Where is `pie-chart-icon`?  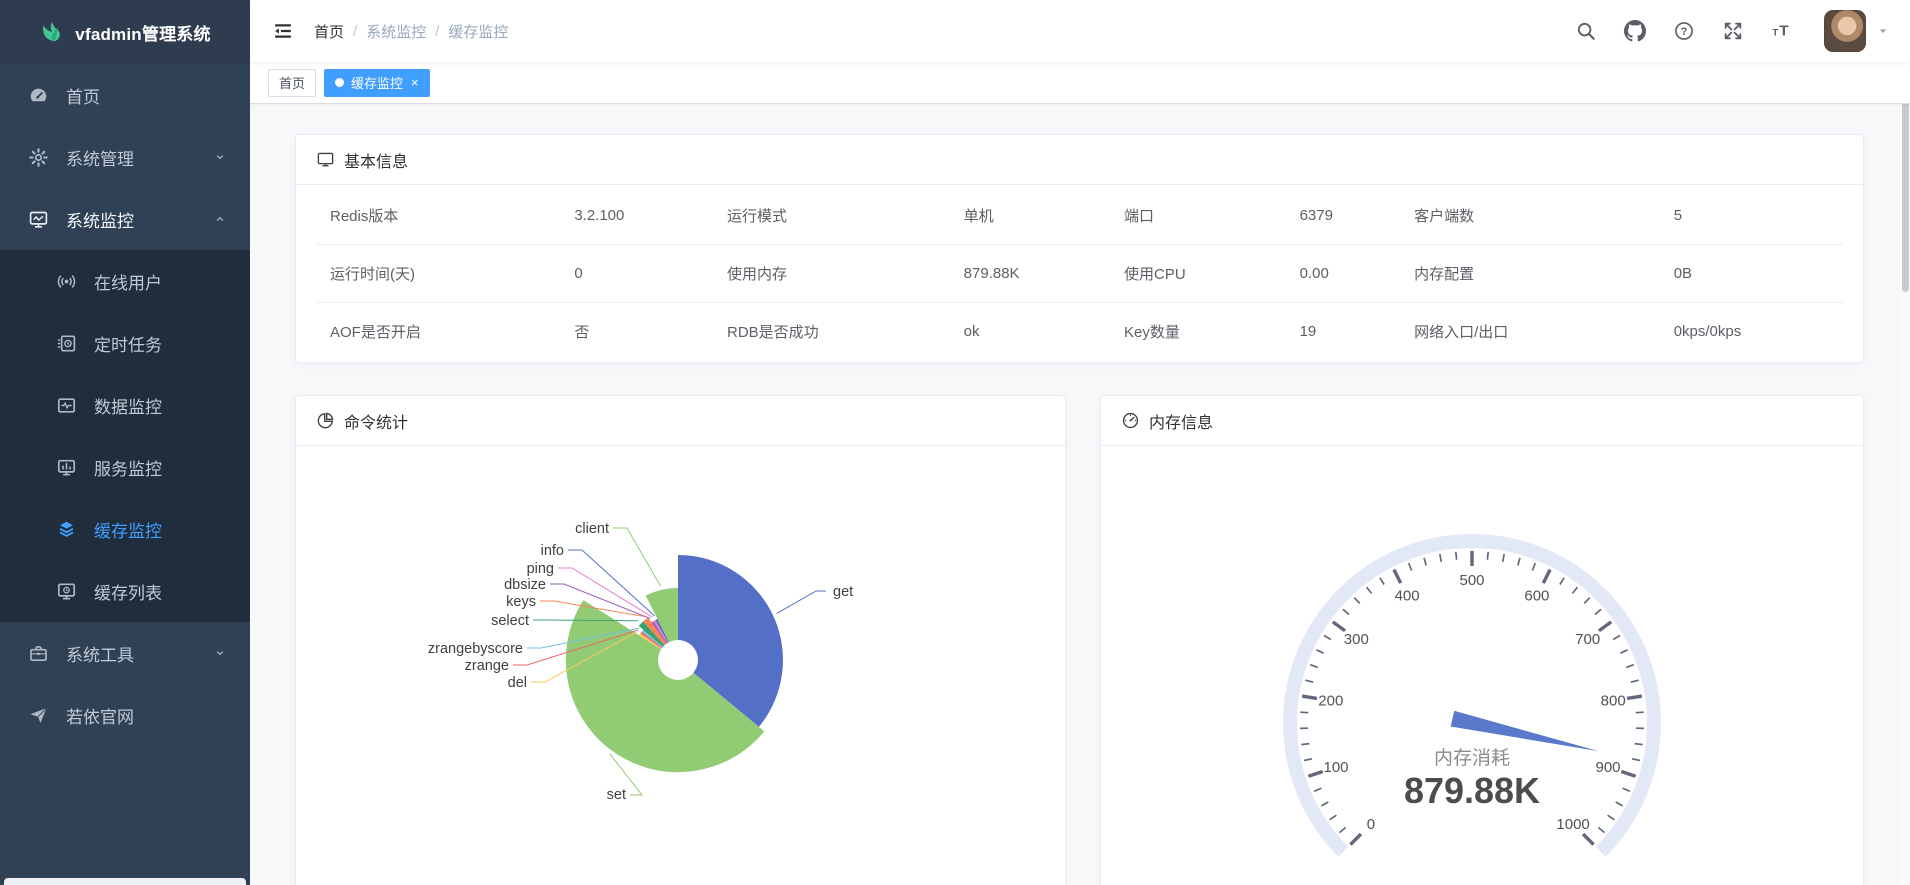 pie-chart-icon is located at coordinates (325, 420).